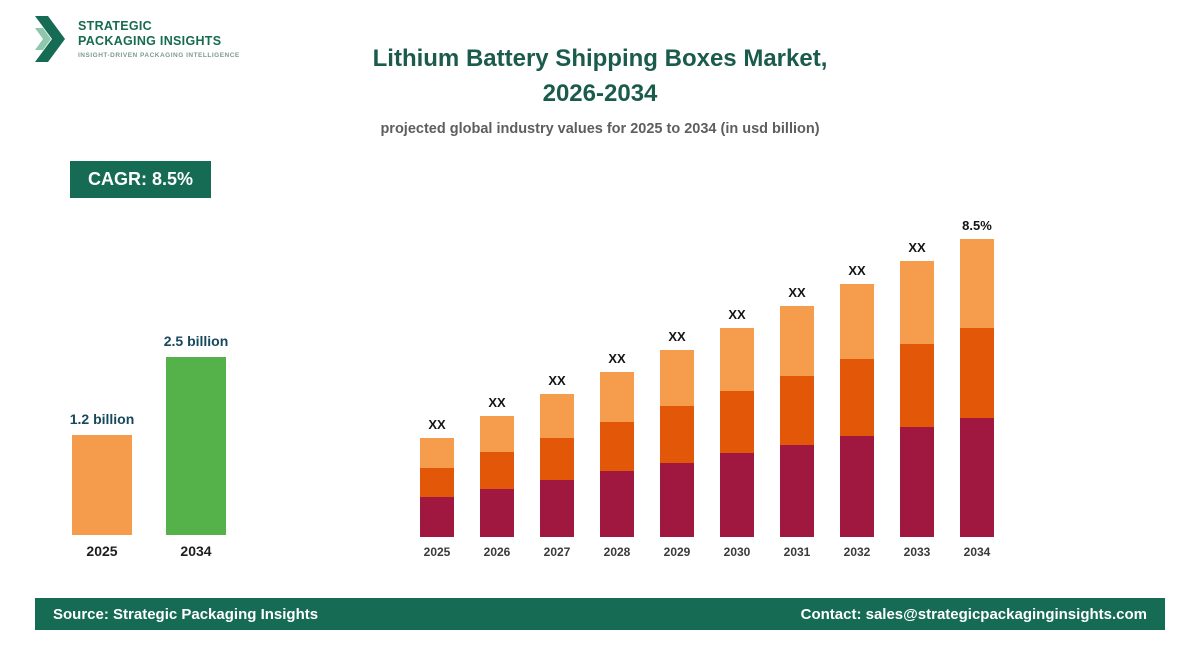 The height and width of the screenshot is (650, 1200). I want to click on stacked-bar-group: XX 2030, so click(737, 433).